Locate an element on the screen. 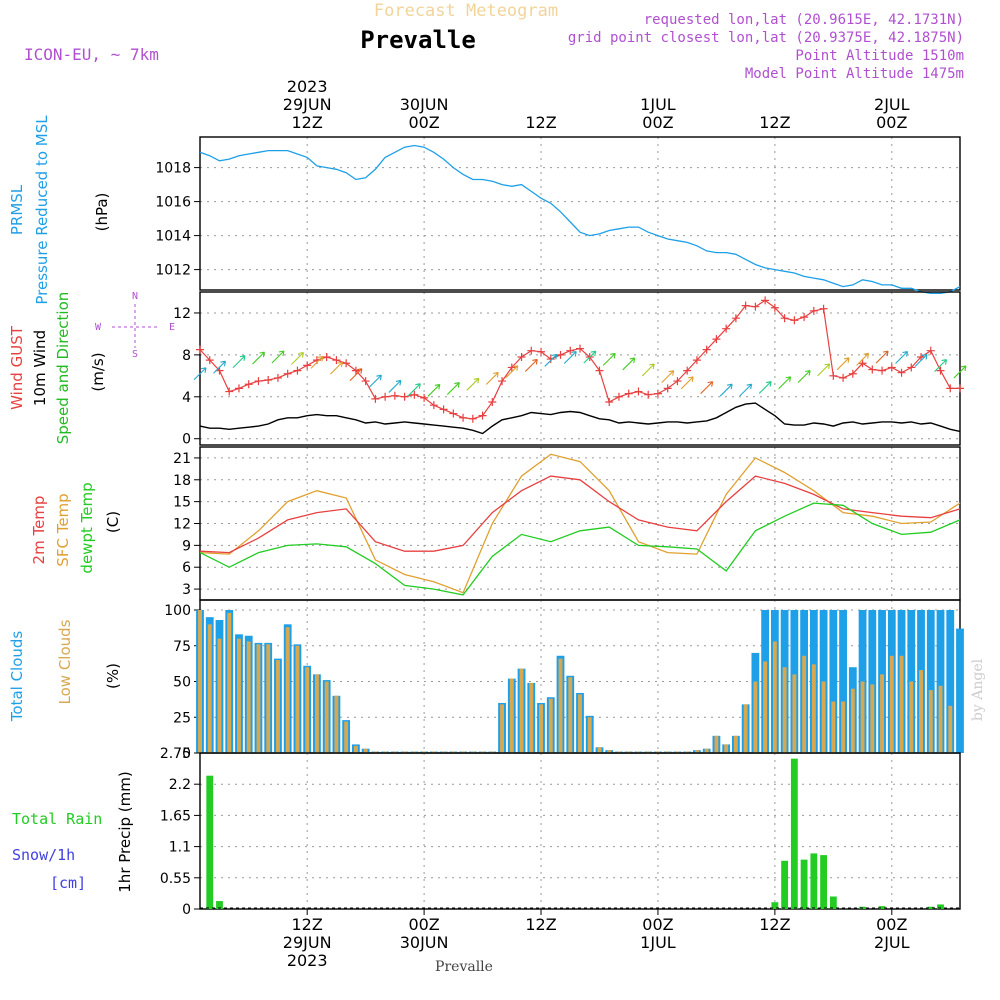  temp-ytick-label-5: 18 is located at coordinates (182, 481).